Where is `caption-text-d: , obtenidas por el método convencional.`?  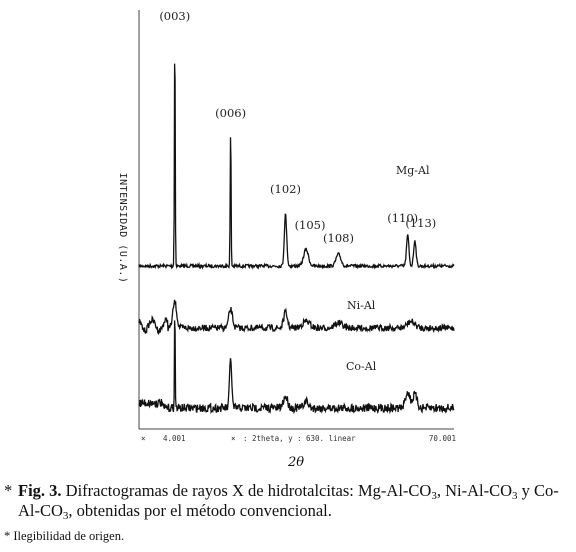
caption-text-d: , obtenidas por el método convencional. is located at coordinates (200, 510).